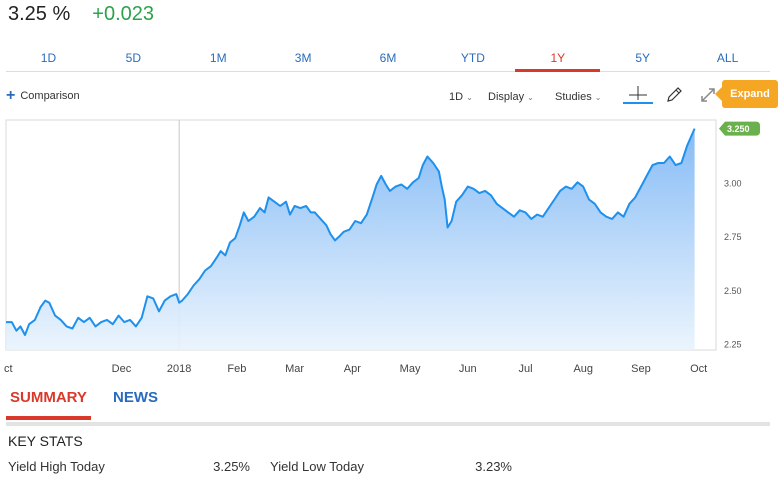  What do you see at coordinates (81, 16) in the screenshot?
I see `quote-header: 3.25 % +0.023` at bounding box center [81, 16].